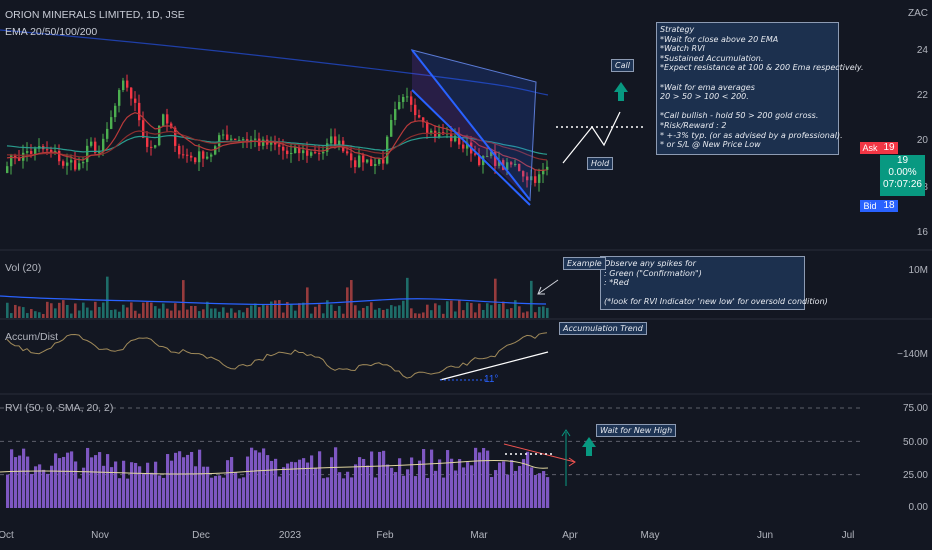  What do you see at coordinates (922, 140) in the screenshot?
I see `price-tick-20: 20` at bounding box center [922, 140].